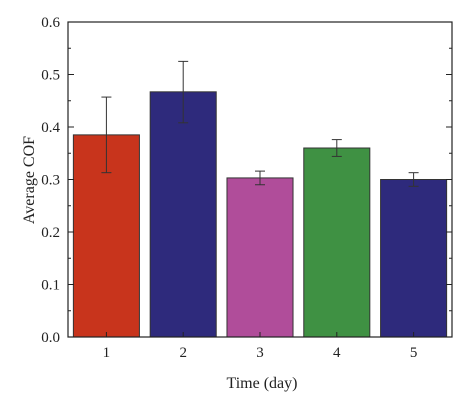 Image resolution: width=474 pixels, height=409 pixels. What do you see at coordinates (50, 128) in the screenshot?
I see `y-tick-label-4: 0.4` at bounding box center [50, 128].